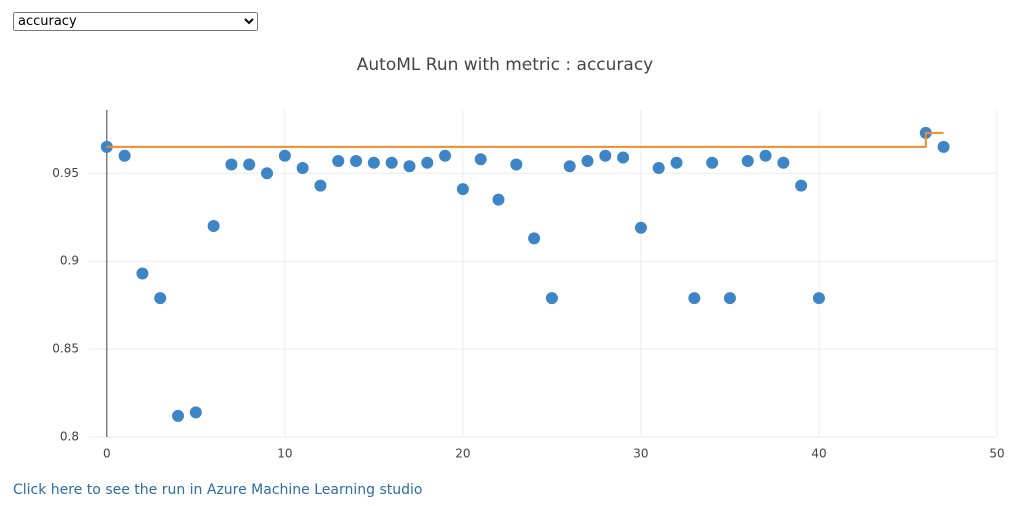  What do you see at coordinates (65, 173) in the screenshot?
I see `y-tick-label: 0.95` at bounding box center [65, 173].